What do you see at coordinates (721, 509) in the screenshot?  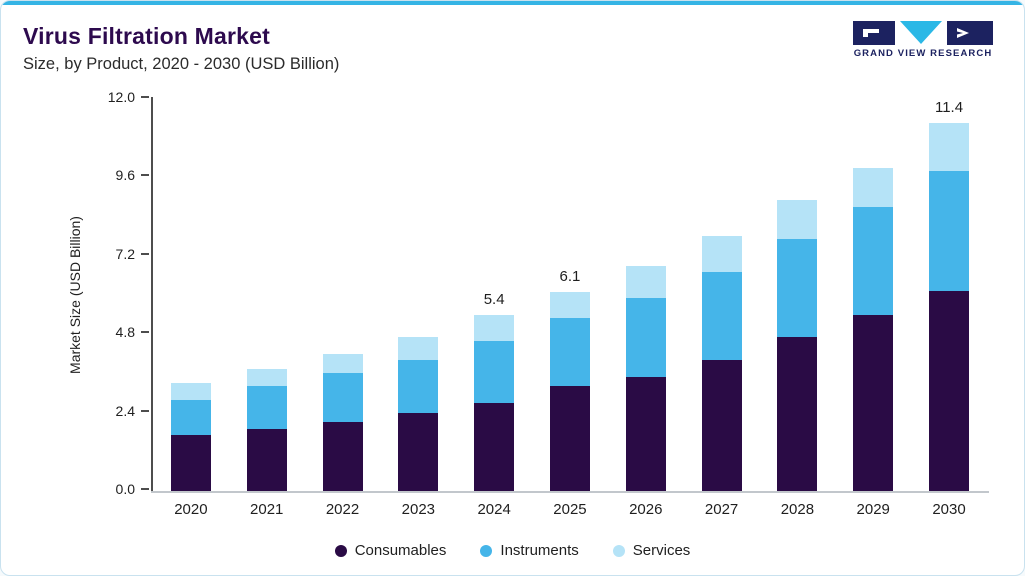 I see `x-axis-label: 2027` at bounding box center [721, 509].